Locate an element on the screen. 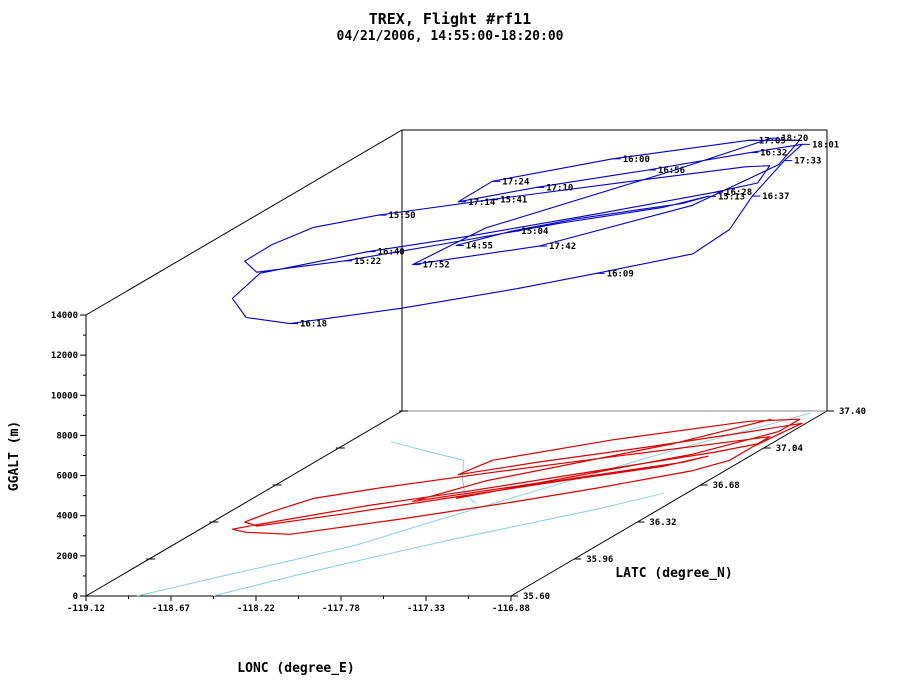 Image resolution: width=900 pixels, height=683 pixels. time-label: 17:42 is located at coordinates (562, 247).